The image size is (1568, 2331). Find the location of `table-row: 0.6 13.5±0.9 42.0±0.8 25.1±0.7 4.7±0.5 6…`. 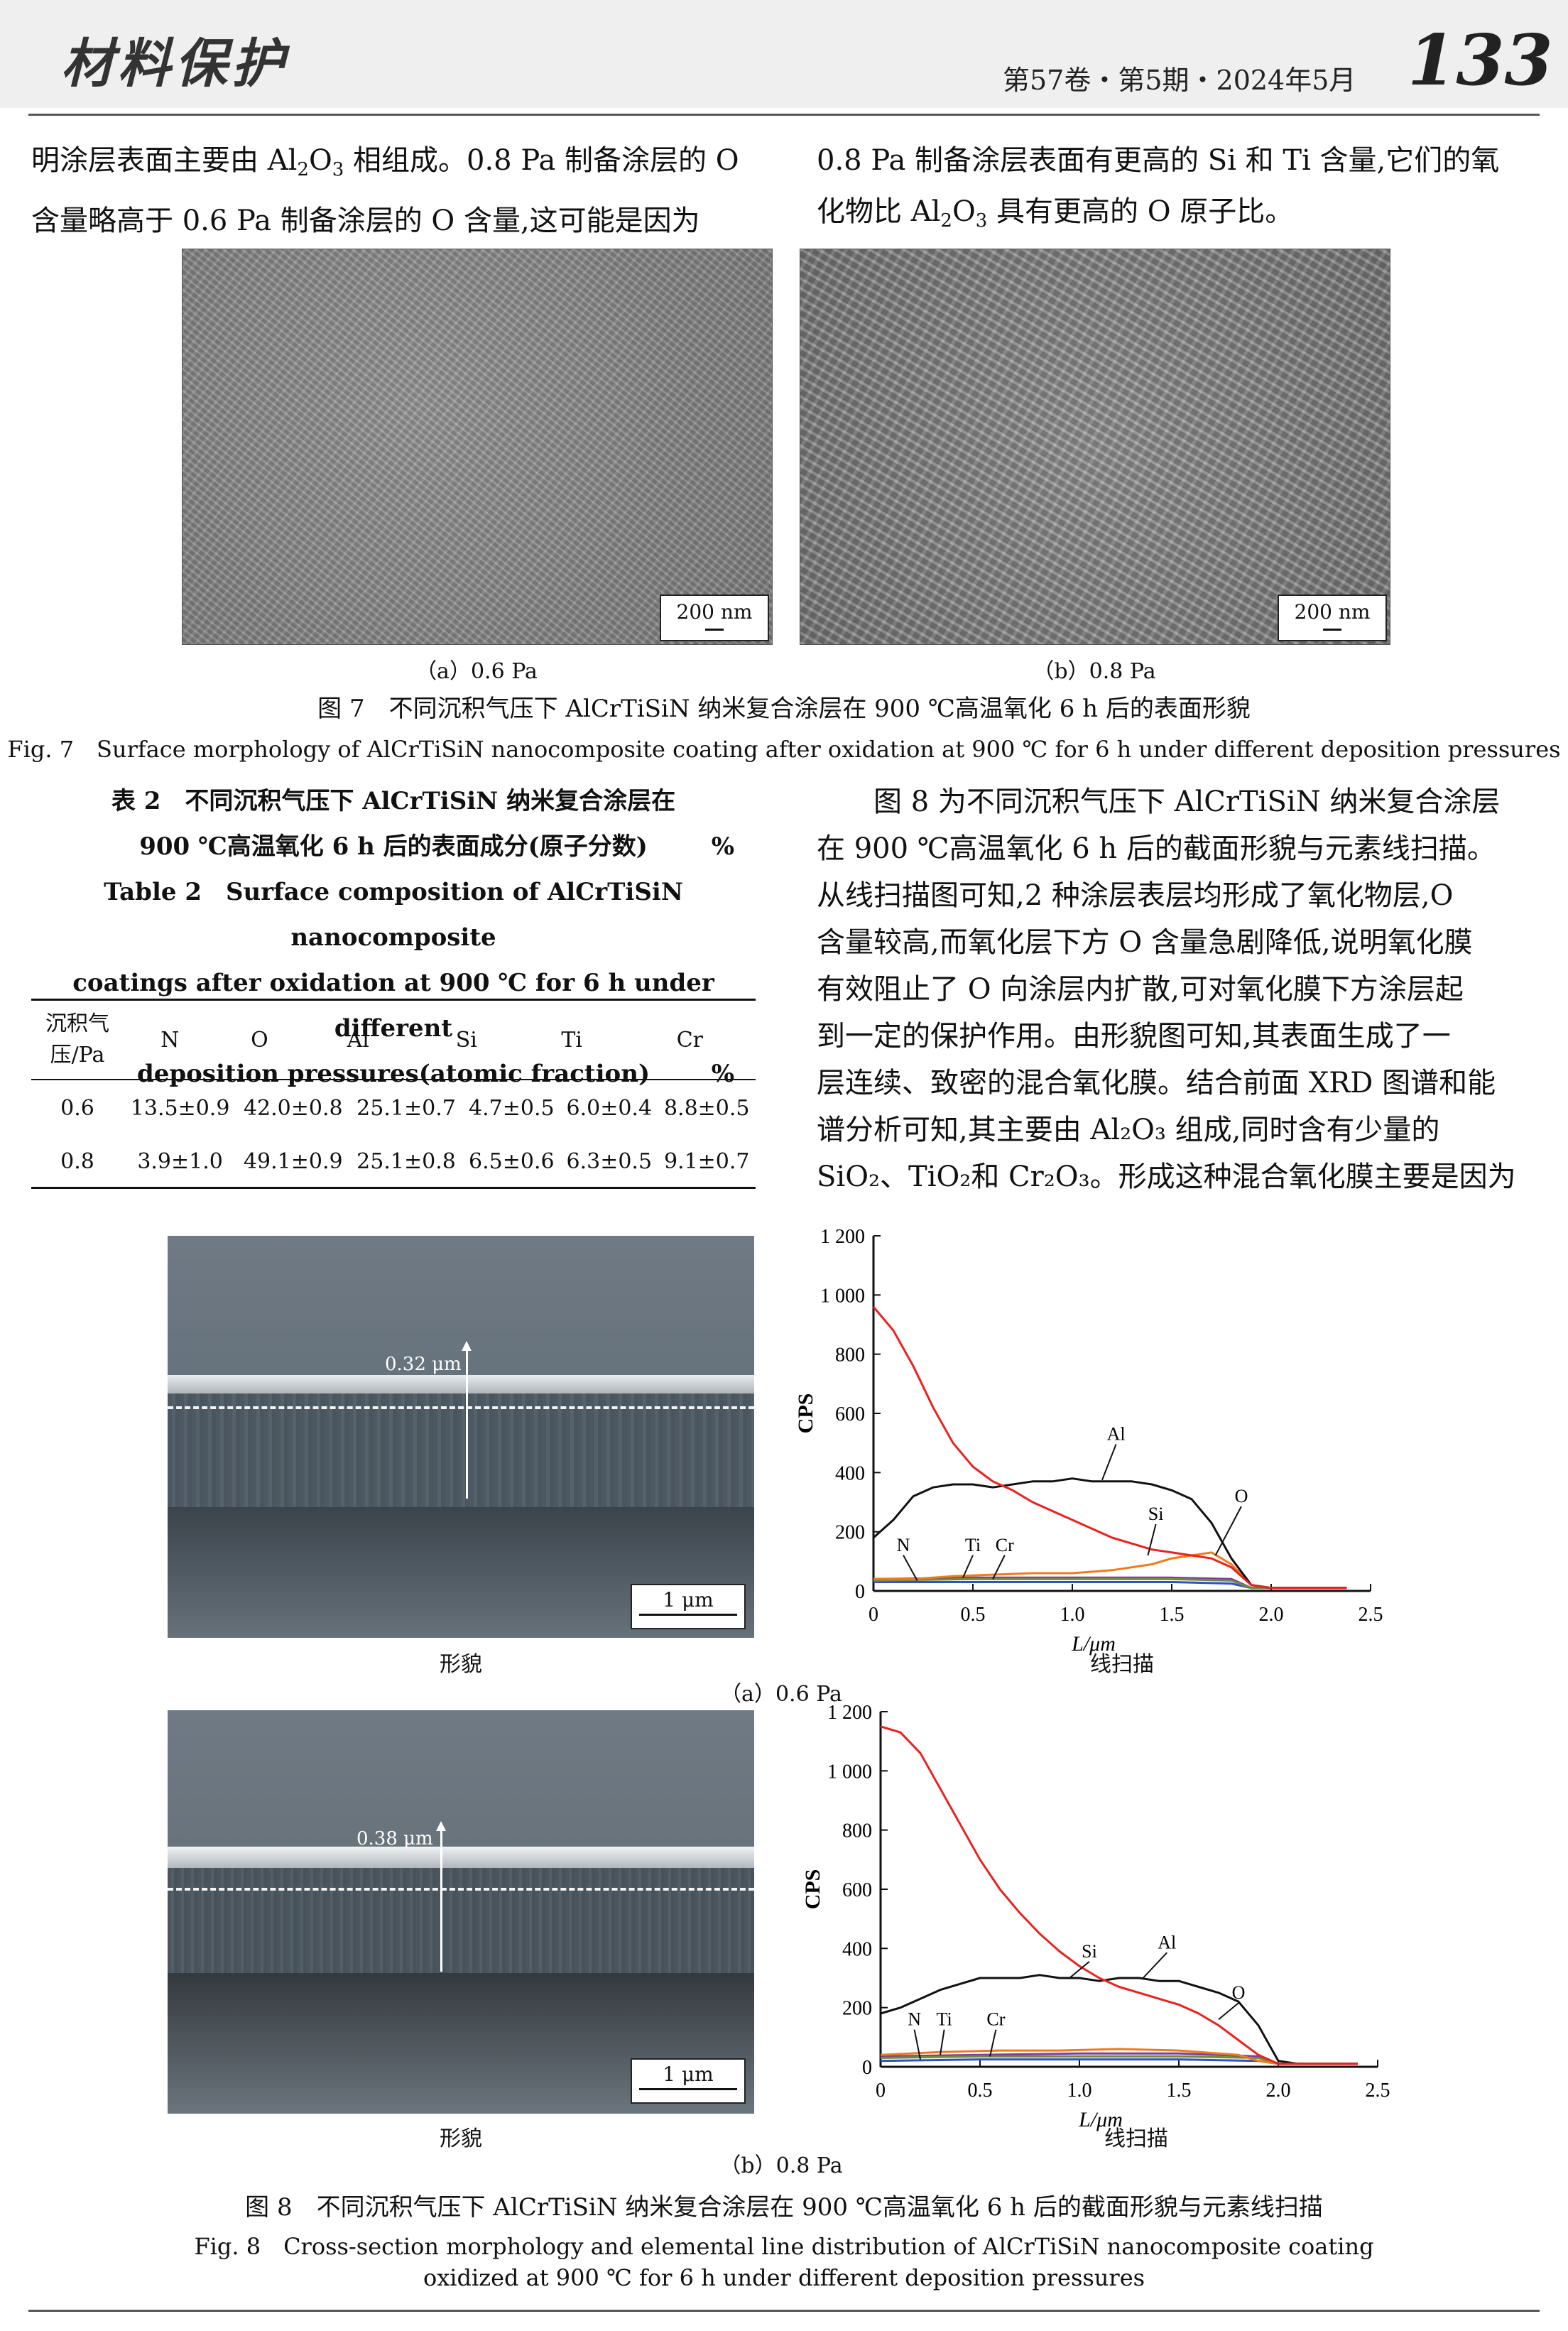

table-row: 0.6 13.5±0.9 42.0±0.8 25.1±0.7 4.7±0.5 6… is located at coordinates (393, 1108).